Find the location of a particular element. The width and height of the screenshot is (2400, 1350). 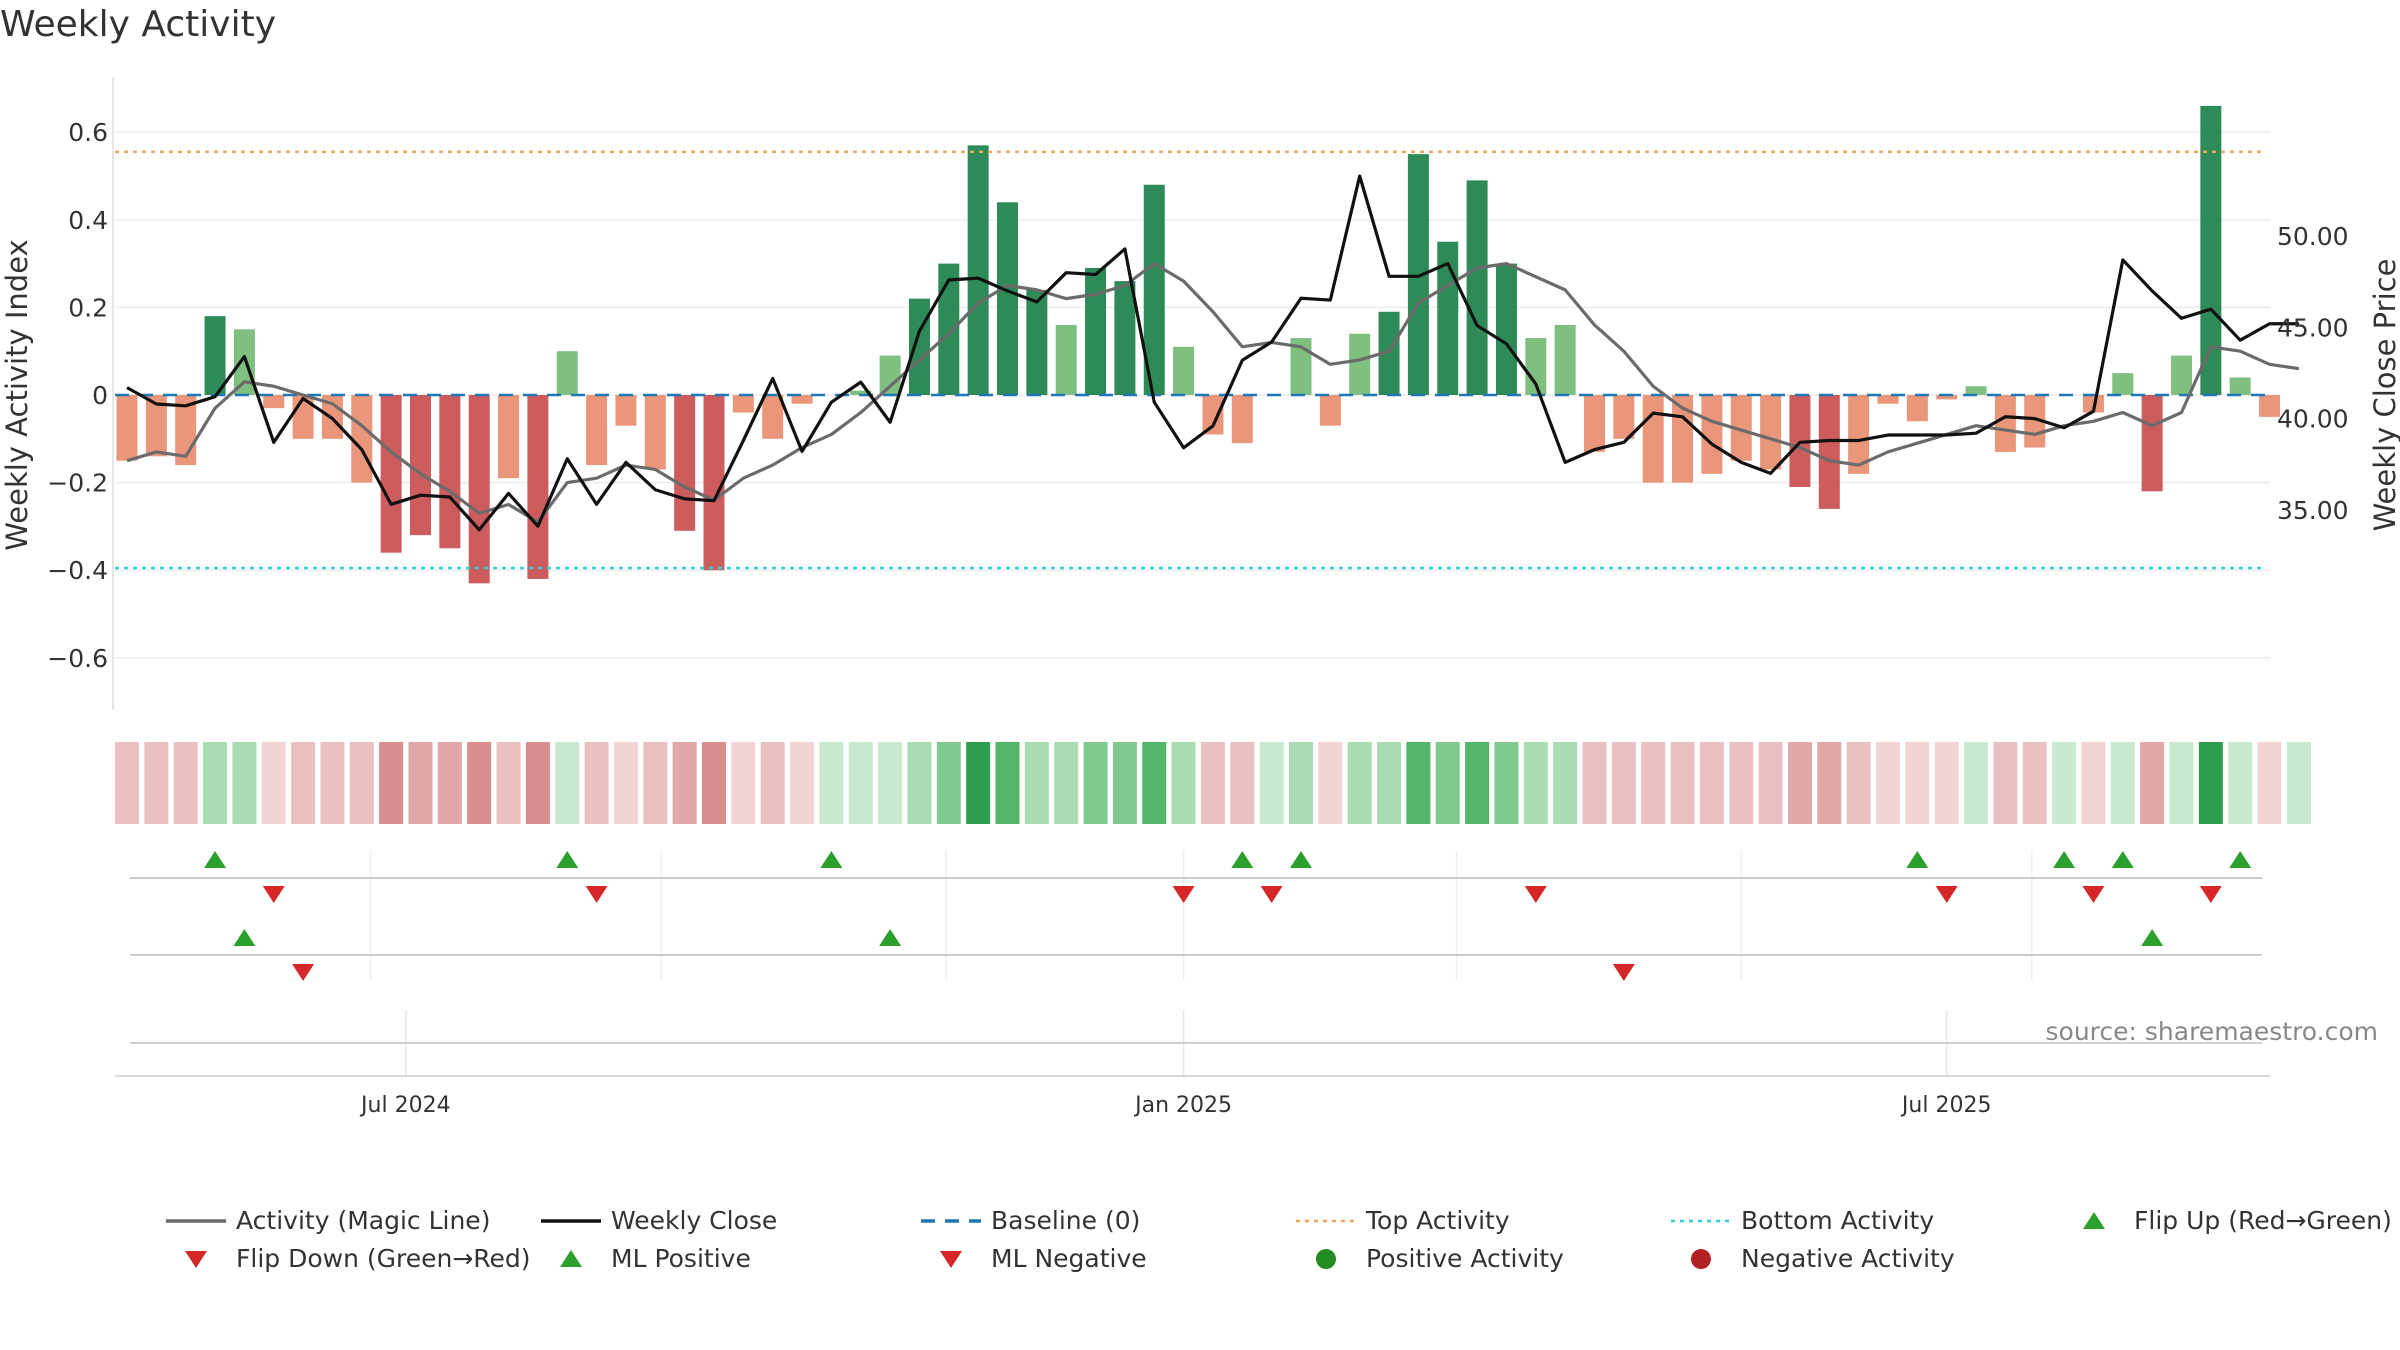

y2-tick-label: 40.00 is located at coordinates (2313, 419).